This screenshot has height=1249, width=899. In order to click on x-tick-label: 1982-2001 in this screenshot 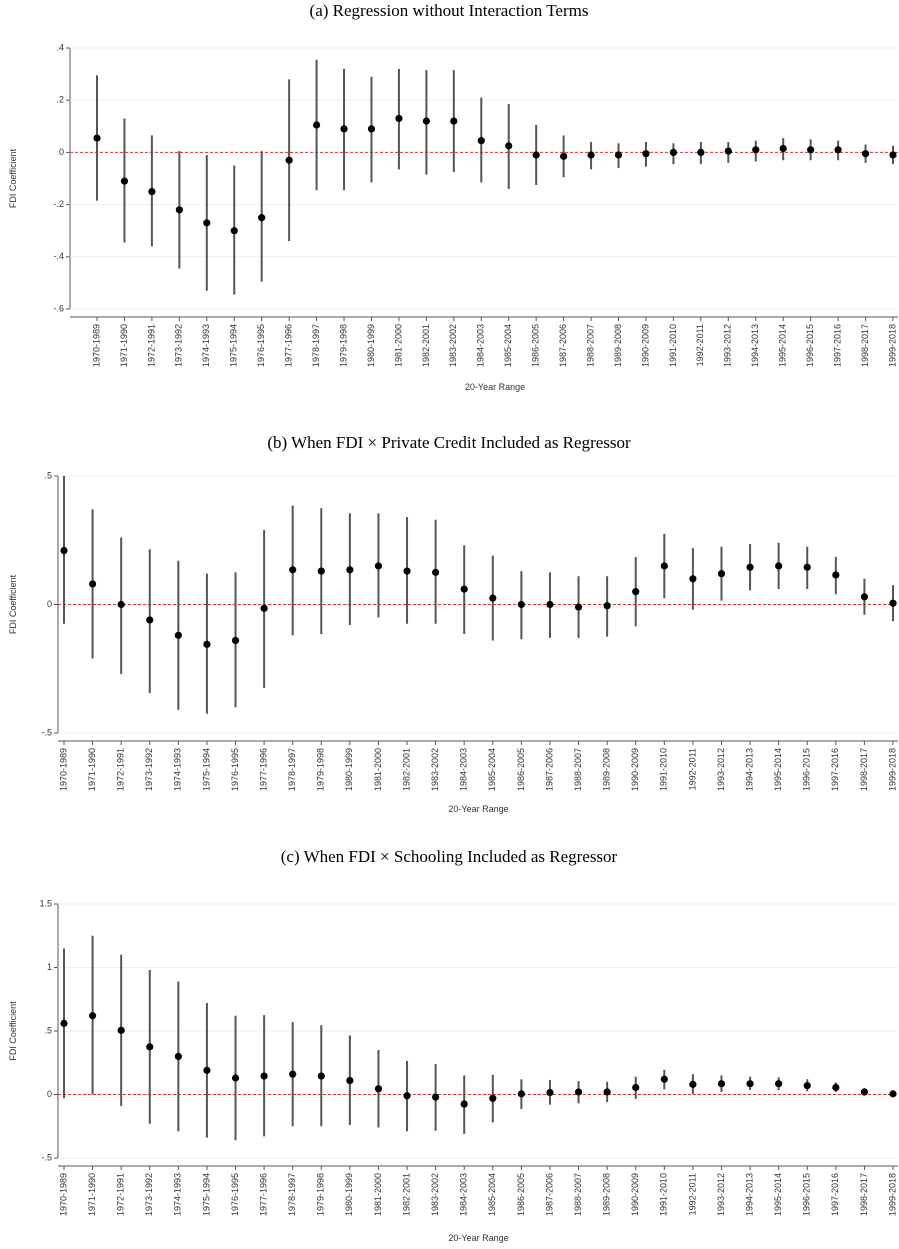, I will do `click(426, 345)`.